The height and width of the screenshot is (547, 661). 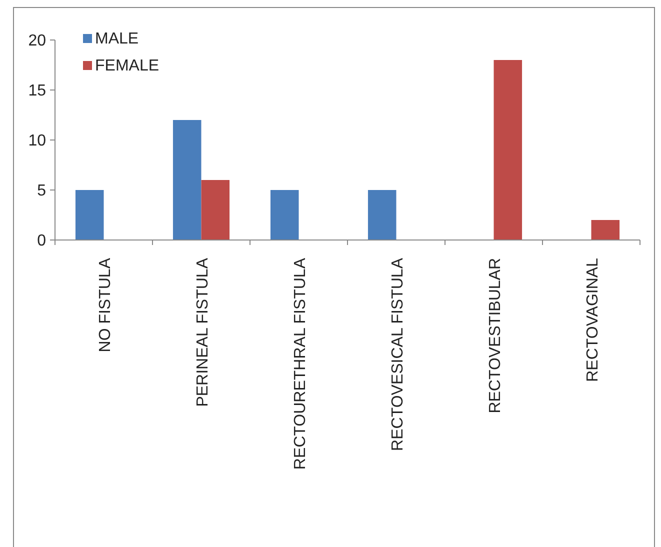 I want to click on x-tick-label: RECTOVESICAL FISTULA, so click(x=397, y=354).